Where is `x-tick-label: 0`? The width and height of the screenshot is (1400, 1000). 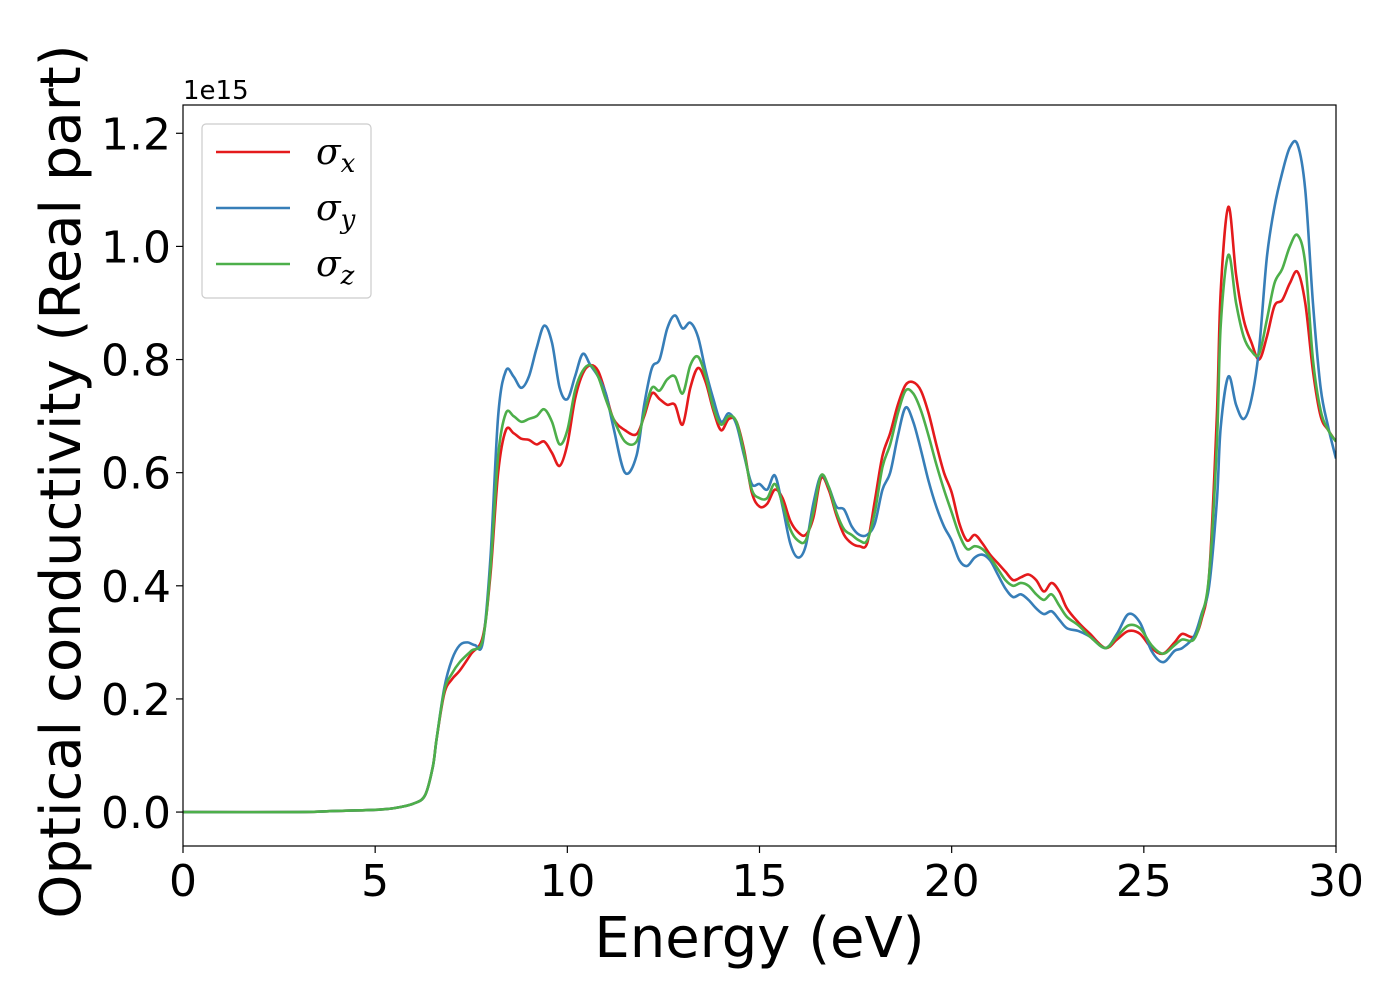 x-tick-label: 0 is located at coordinates (183, 881).